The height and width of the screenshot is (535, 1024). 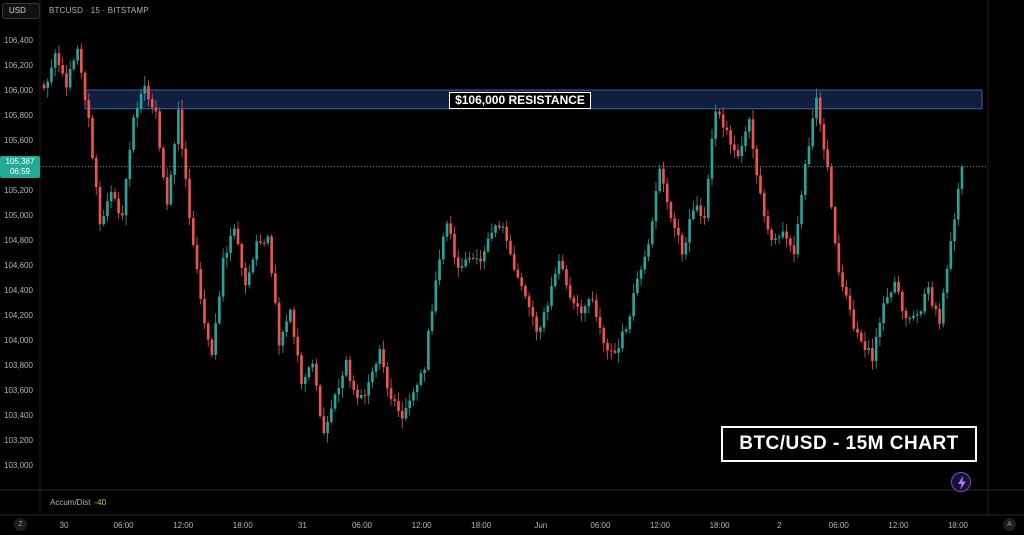 I want to click on y-tick-label: 103,800, so click(x=18, y=365).